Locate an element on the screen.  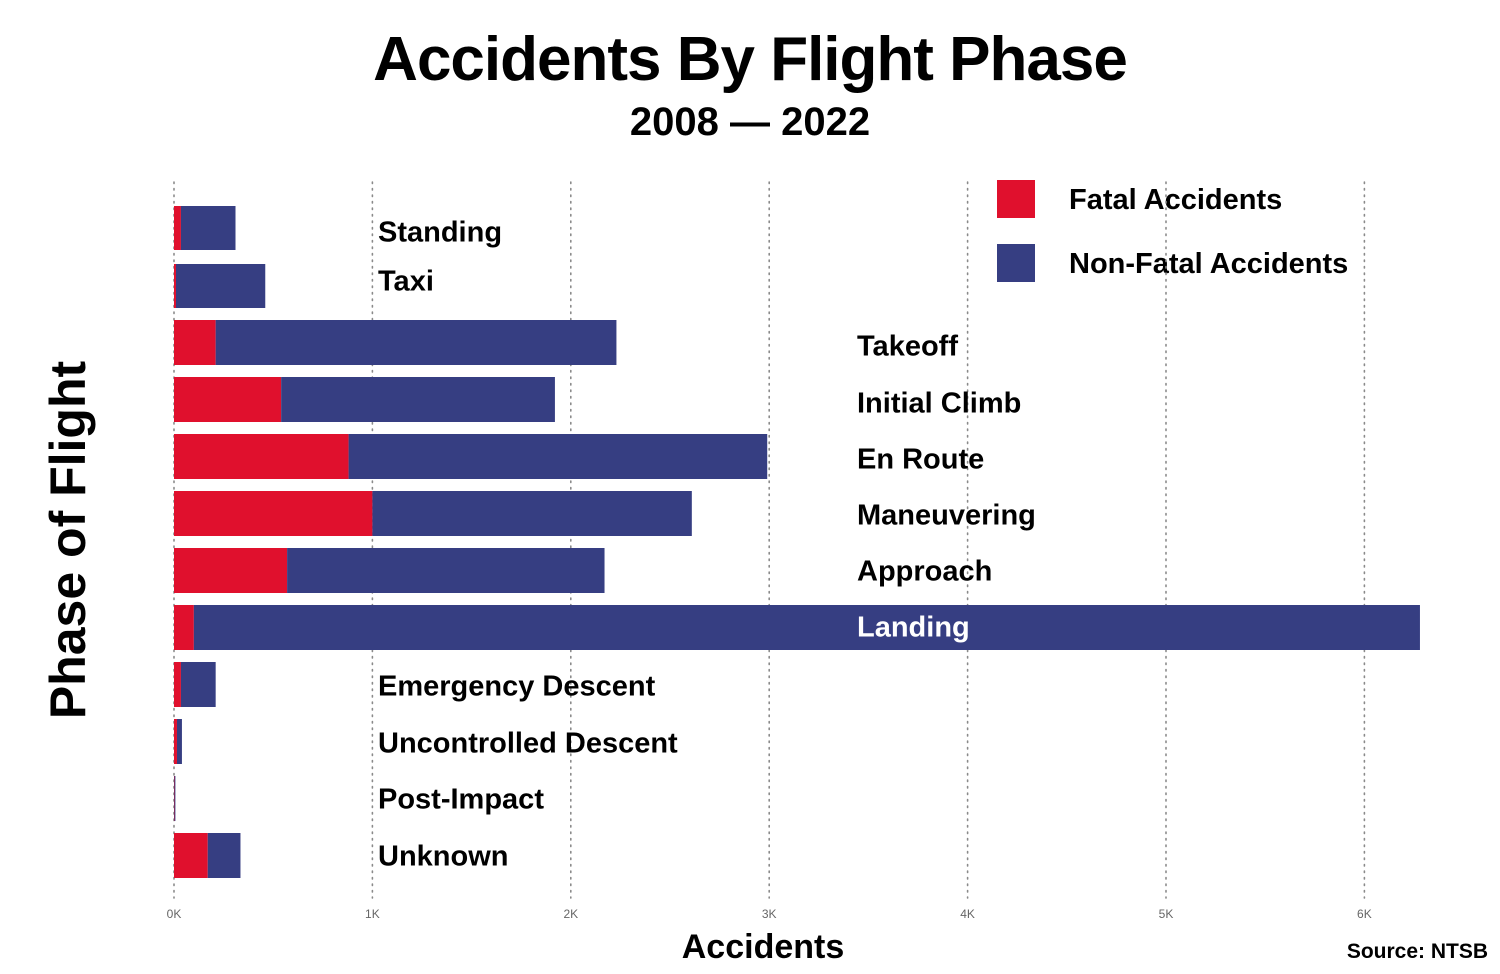
bar-non-fatal-en-route is located at coordinates (558, 456).